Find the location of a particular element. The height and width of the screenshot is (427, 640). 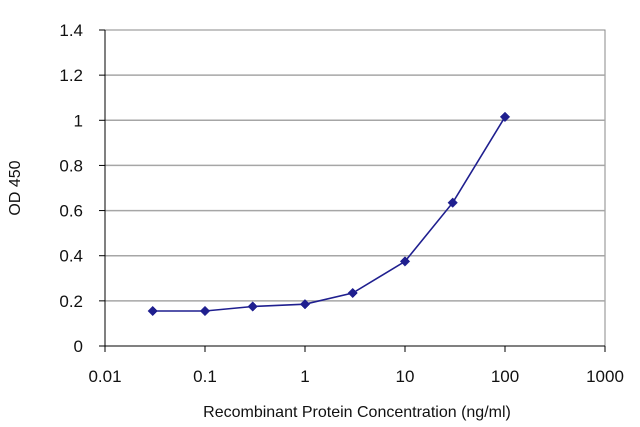

y-tick-label: 0 is located at coordinates (78, 346).